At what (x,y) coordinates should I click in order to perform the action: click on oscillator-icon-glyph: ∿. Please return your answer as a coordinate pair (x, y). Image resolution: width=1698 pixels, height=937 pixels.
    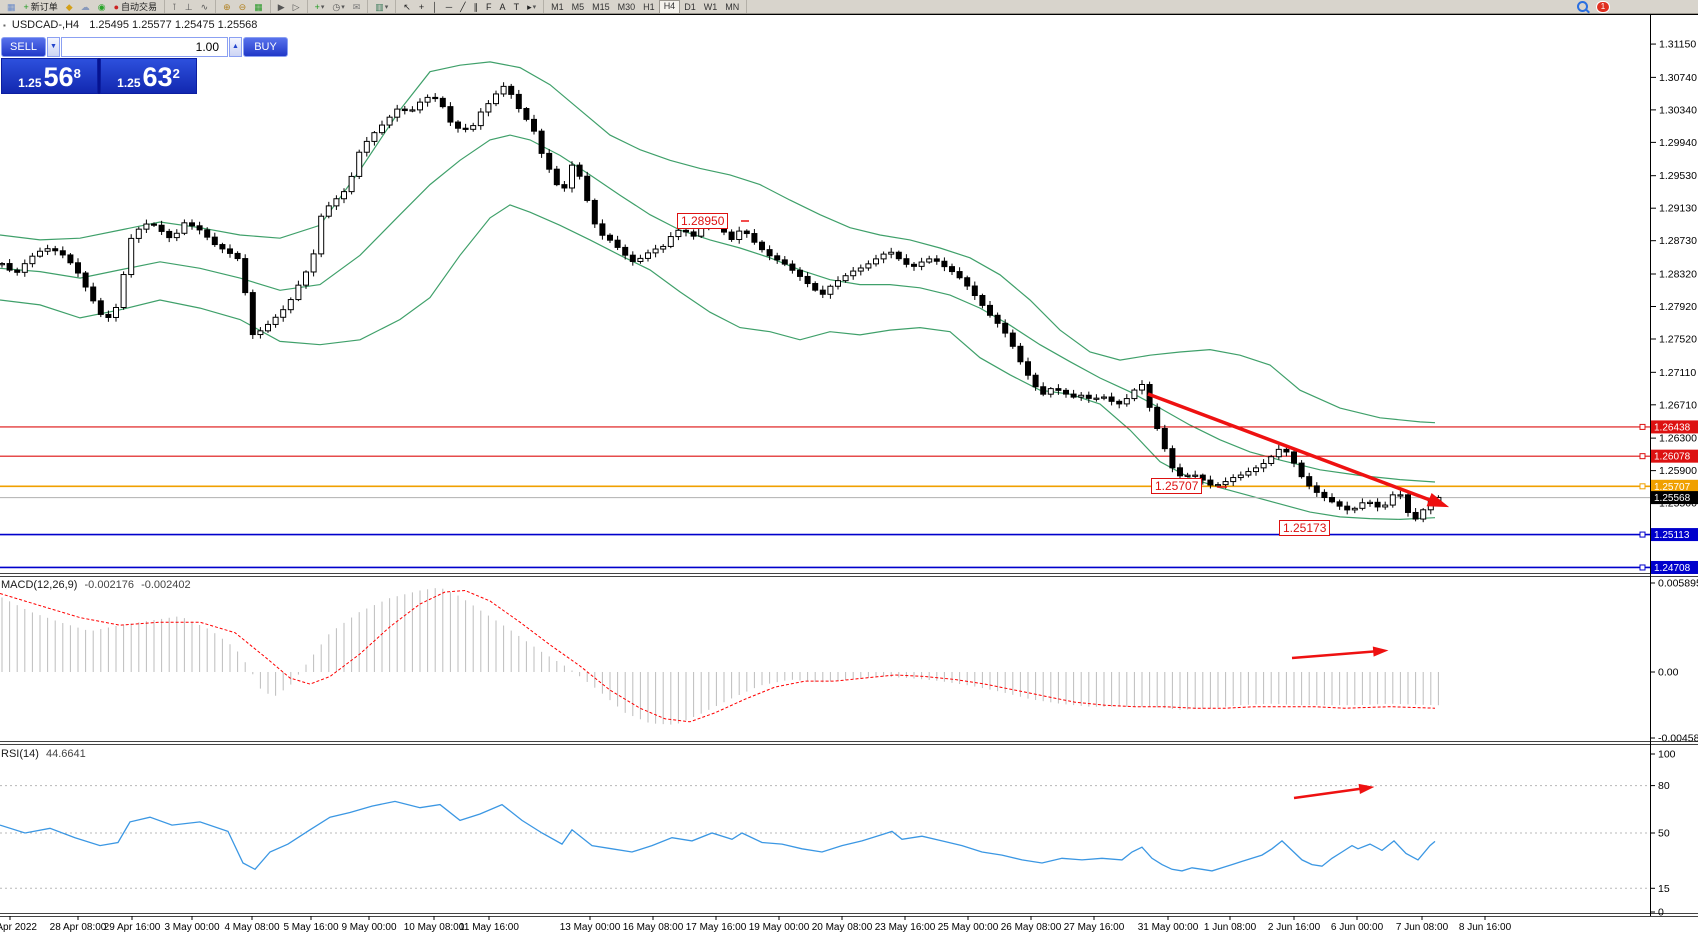
    Looking at the image, I should click on (204, 6).